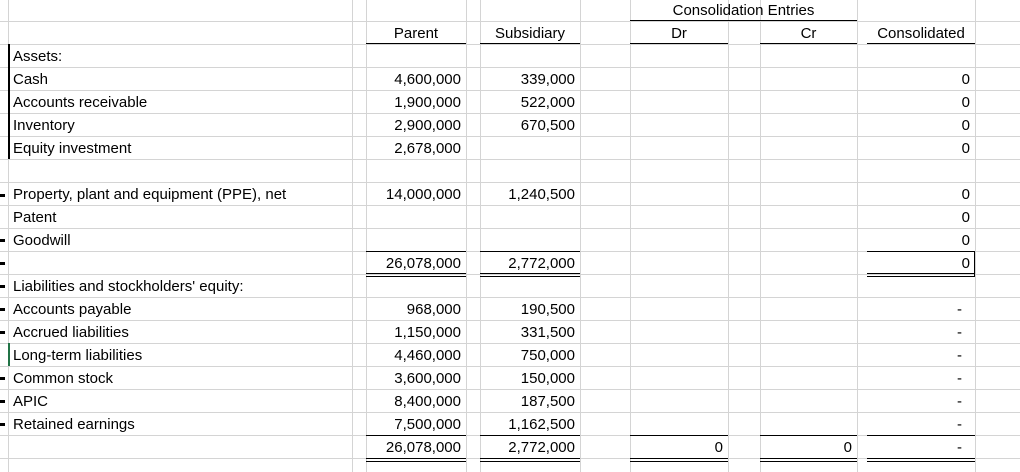  What do you see at coordinates (808, 33) in the screenshot?
I see `header-cr: Cr` at bounding box center [808, 33].